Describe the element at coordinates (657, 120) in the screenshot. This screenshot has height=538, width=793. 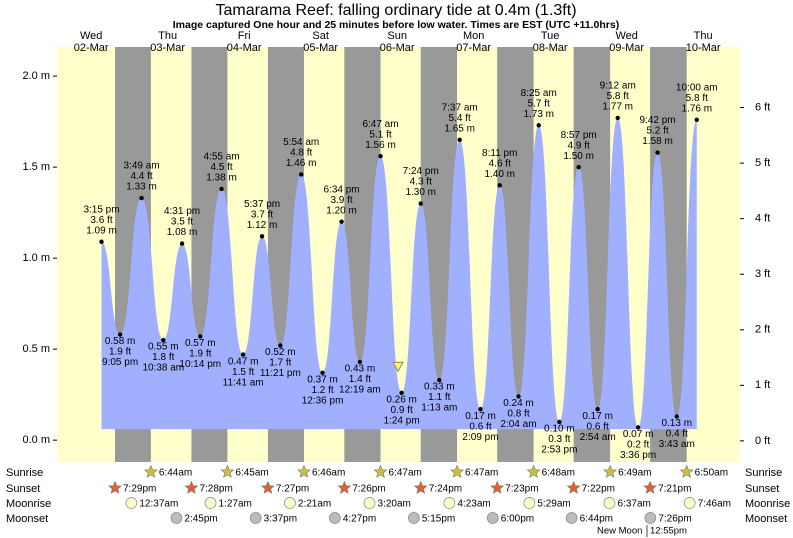
I see `tide-label: 9:42 pm` at that location.